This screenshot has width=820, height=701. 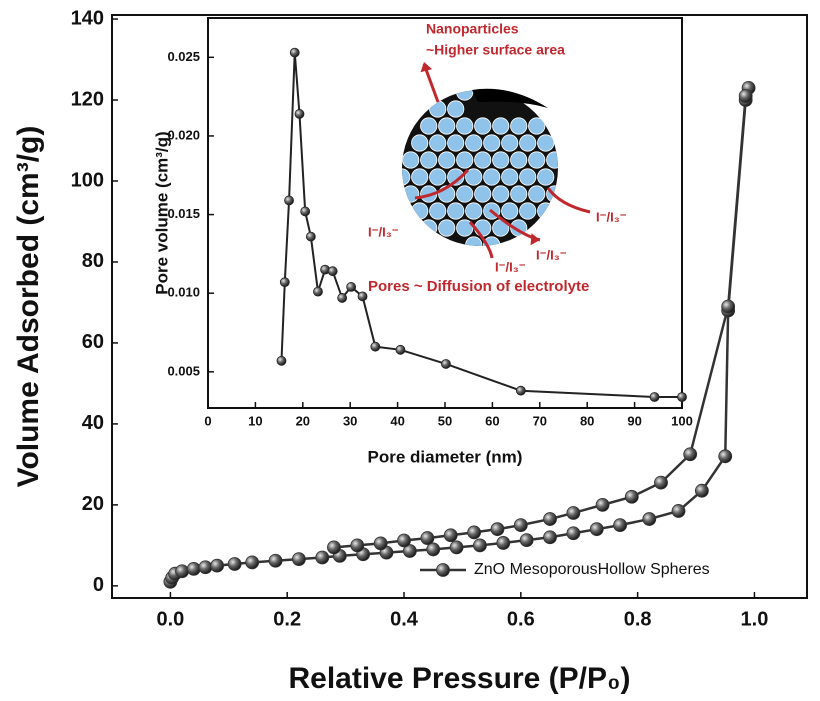 I want to click on x-tick-label: 40, so click(x=397, y=421).